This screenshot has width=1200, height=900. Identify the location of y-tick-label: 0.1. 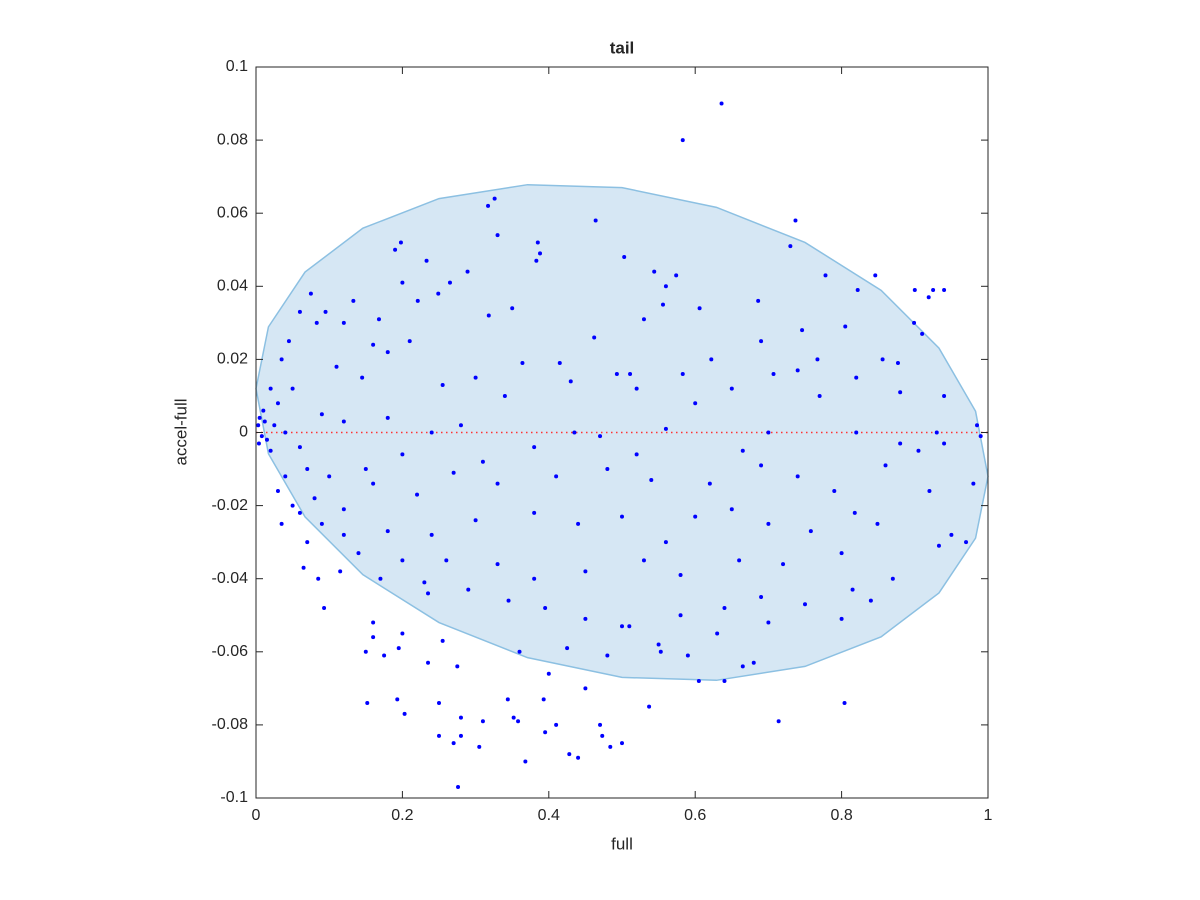
(237, 66).